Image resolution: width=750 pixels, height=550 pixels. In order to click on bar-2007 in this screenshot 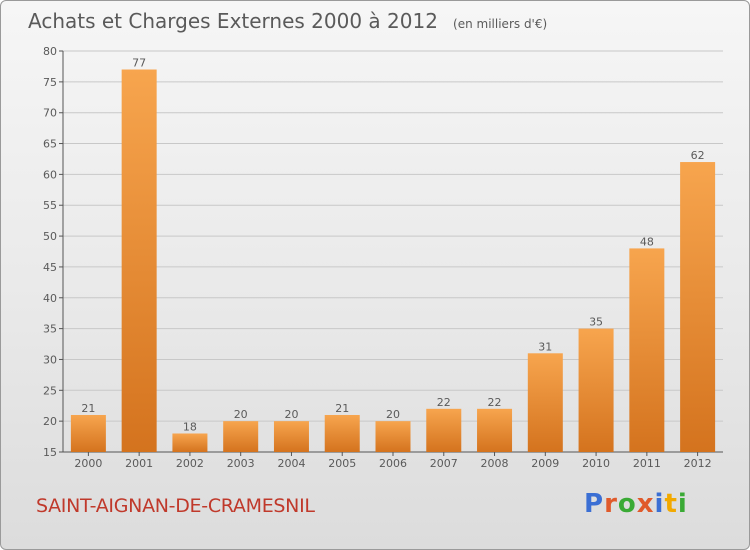, I will do `click(444, 430)`.